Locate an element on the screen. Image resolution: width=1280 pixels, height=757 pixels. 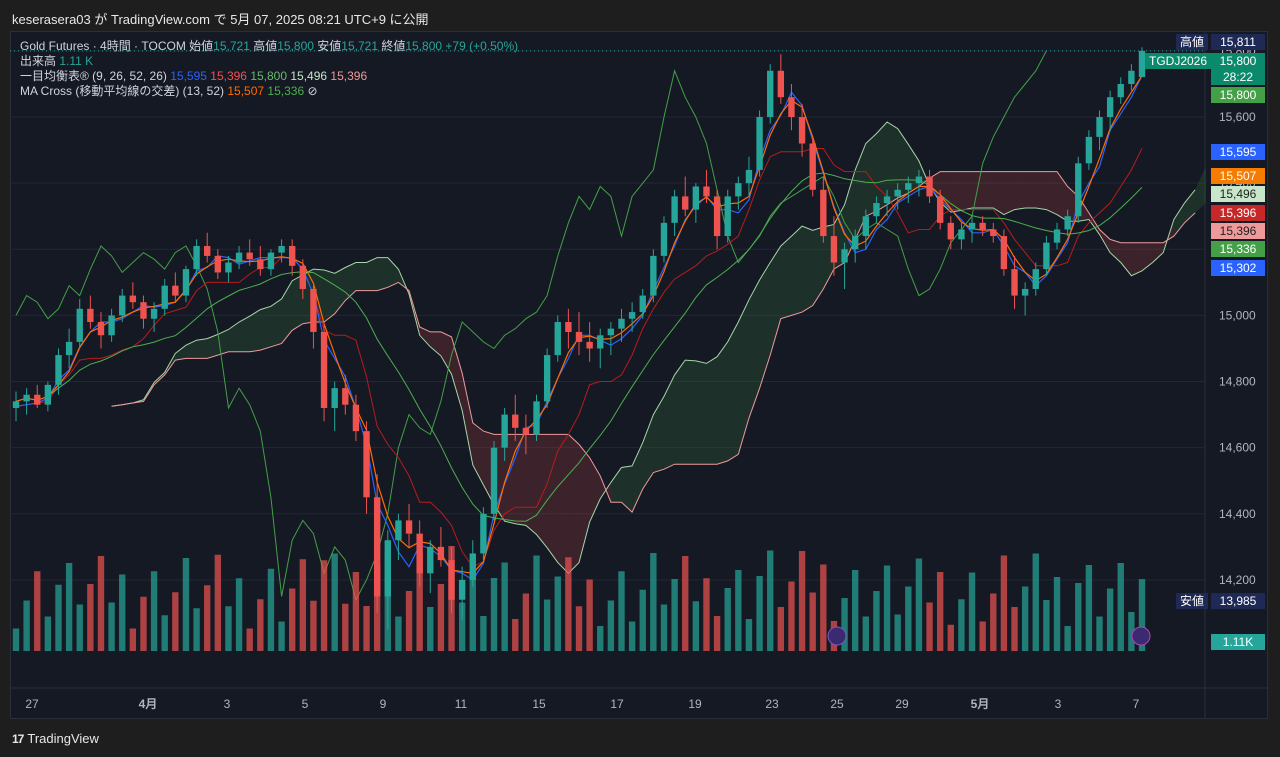
legend-low-label: 安値 is located at coordinates (329, 46).